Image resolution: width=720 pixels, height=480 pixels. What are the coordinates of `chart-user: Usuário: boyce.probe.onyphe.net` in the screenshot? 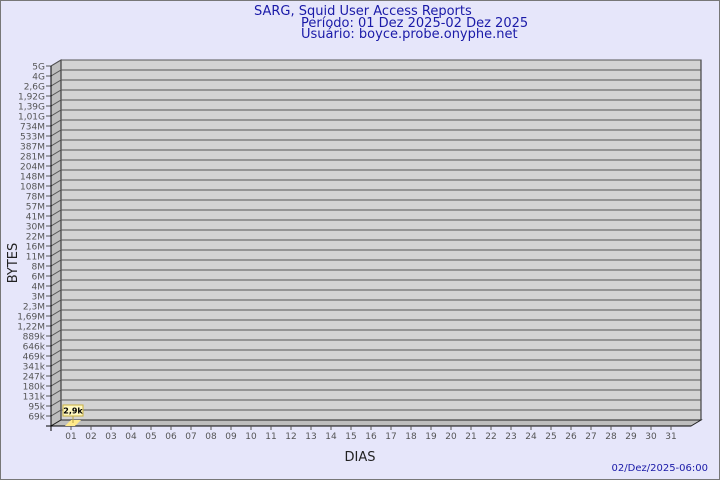 It's located at (409, 34).